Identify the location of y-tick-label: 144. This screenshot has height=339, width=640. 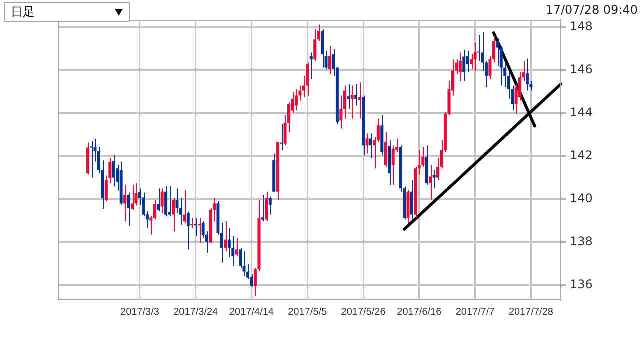
(581, 112).